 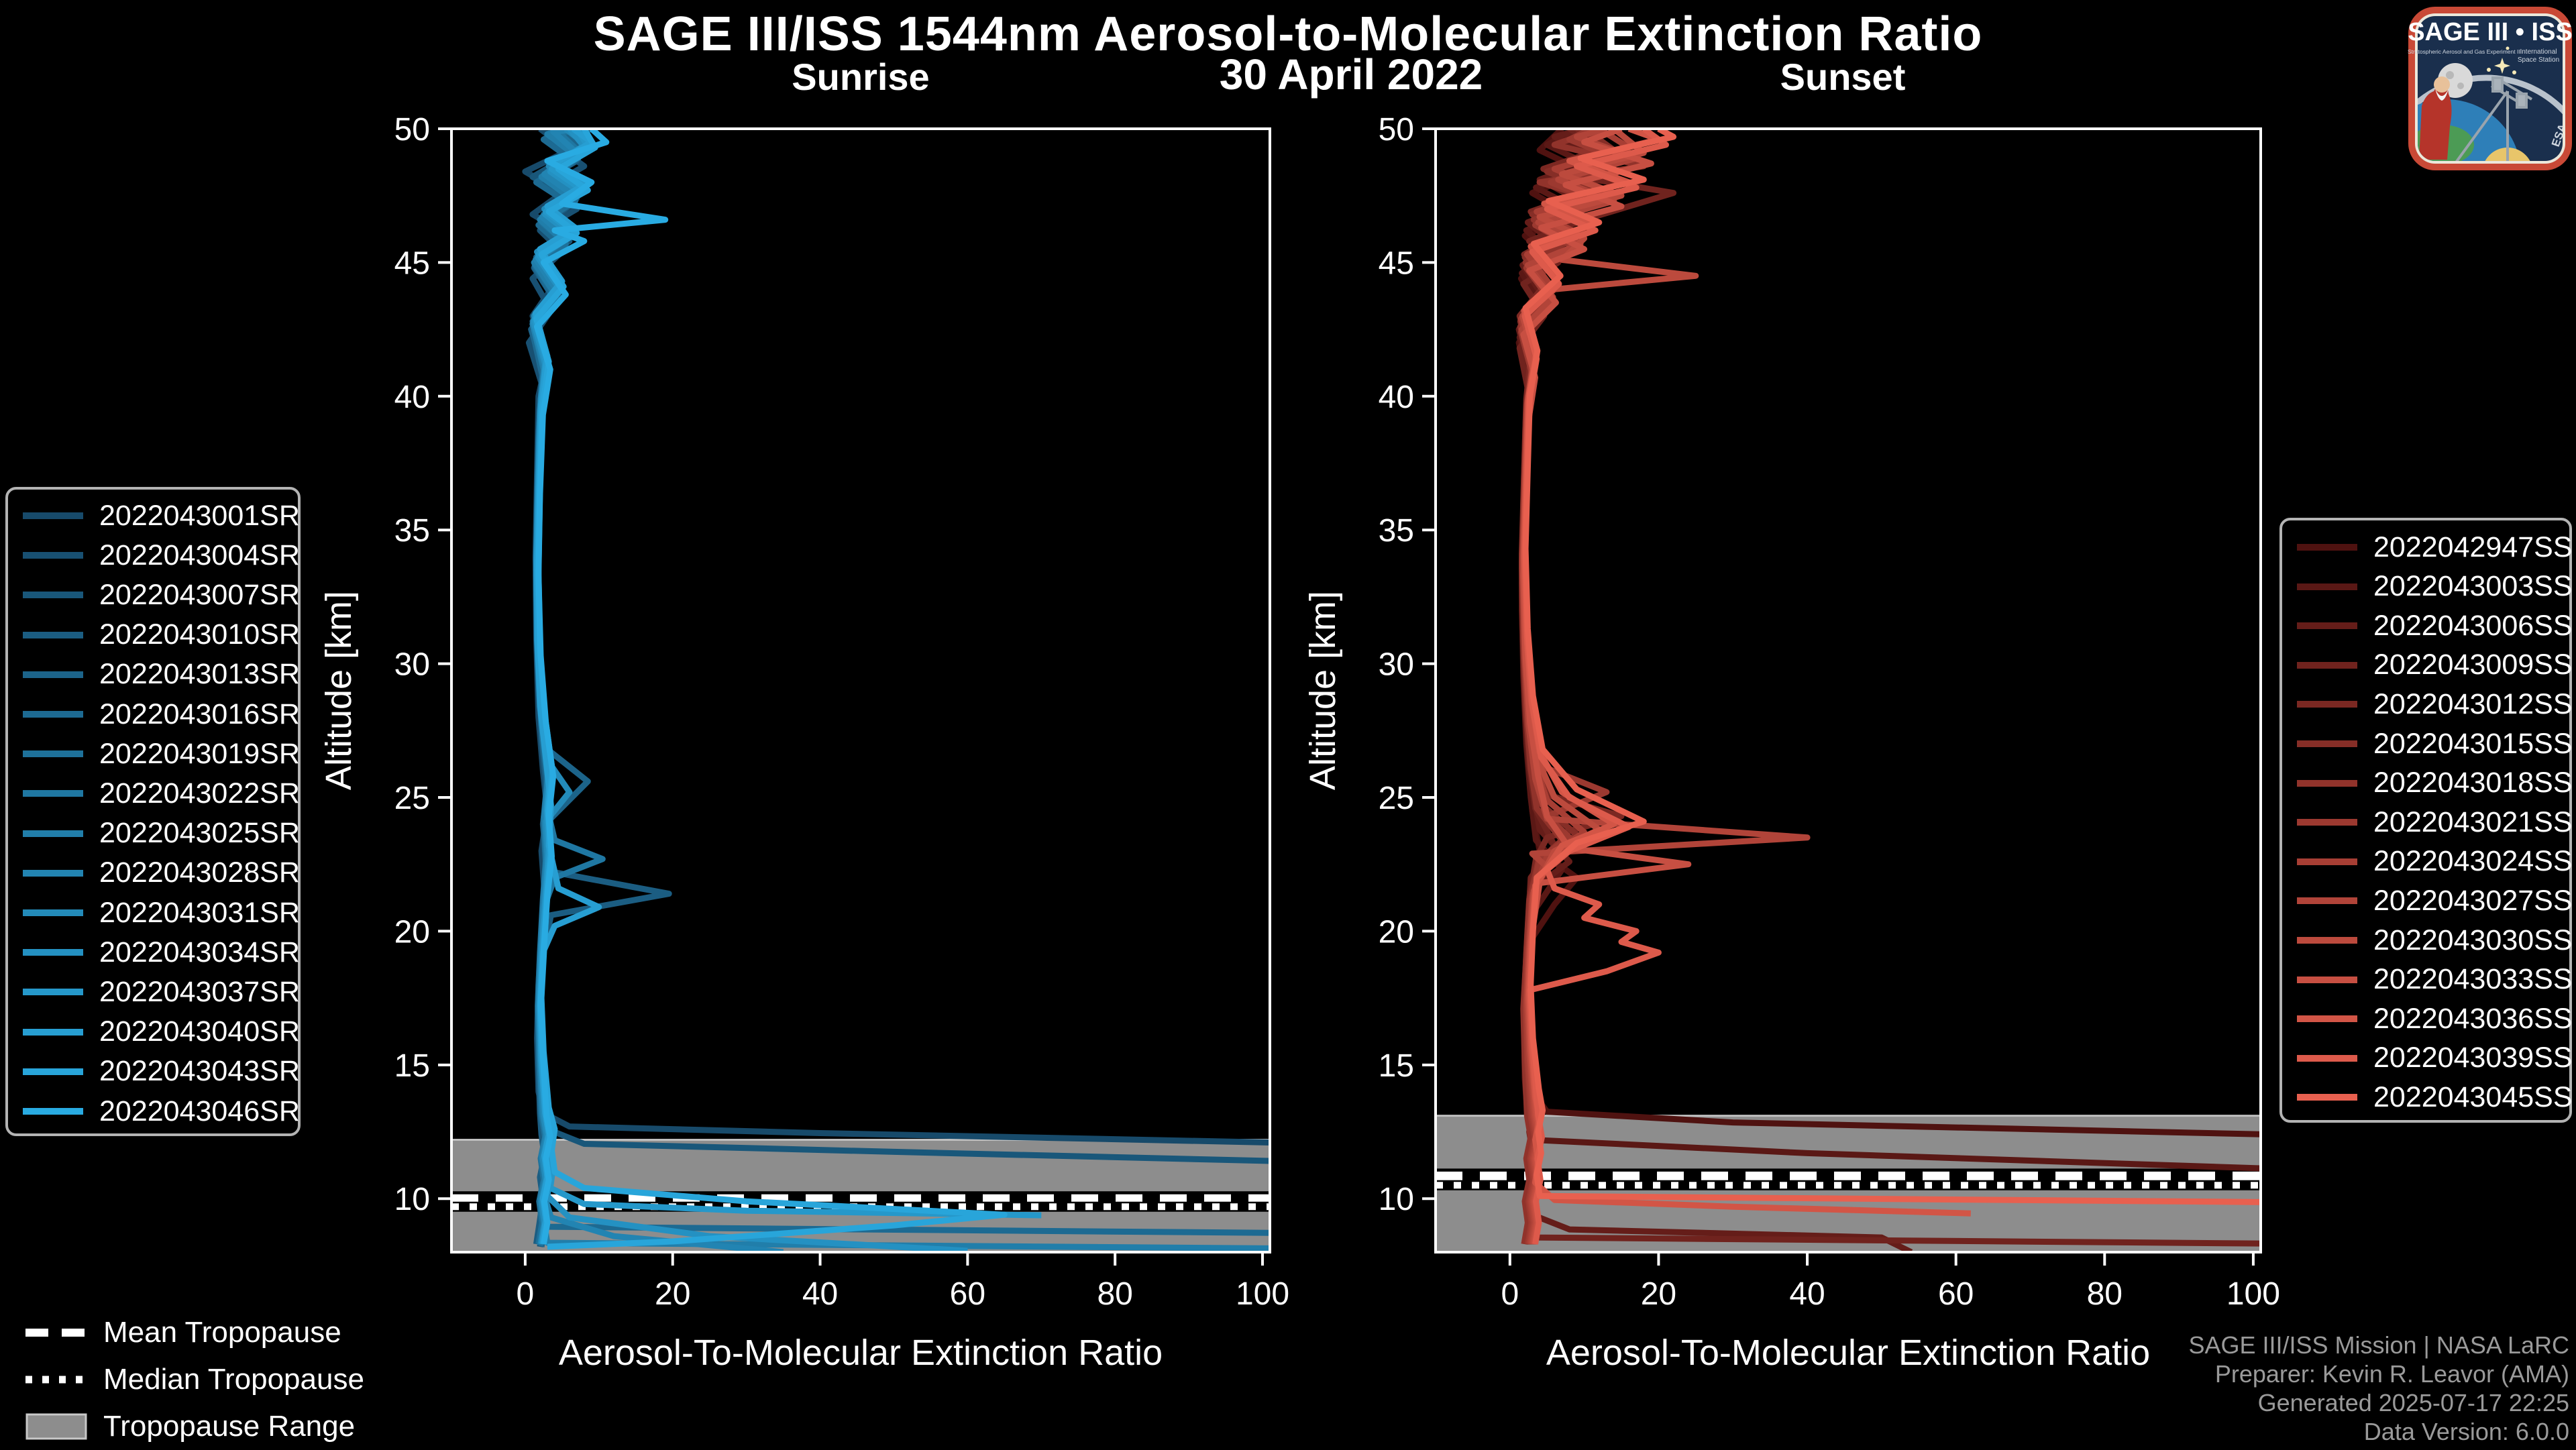 I want to click on series-line-2022043028SR, so click(x=656, y=690).